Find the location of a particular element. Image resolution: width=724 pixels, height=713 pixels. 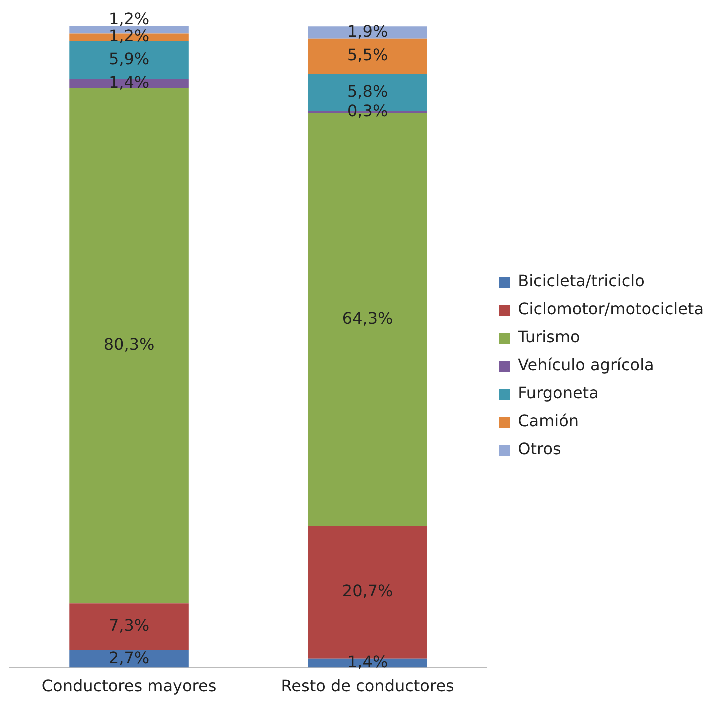

data-label: 1,2% is located at coordinates (129, 19).